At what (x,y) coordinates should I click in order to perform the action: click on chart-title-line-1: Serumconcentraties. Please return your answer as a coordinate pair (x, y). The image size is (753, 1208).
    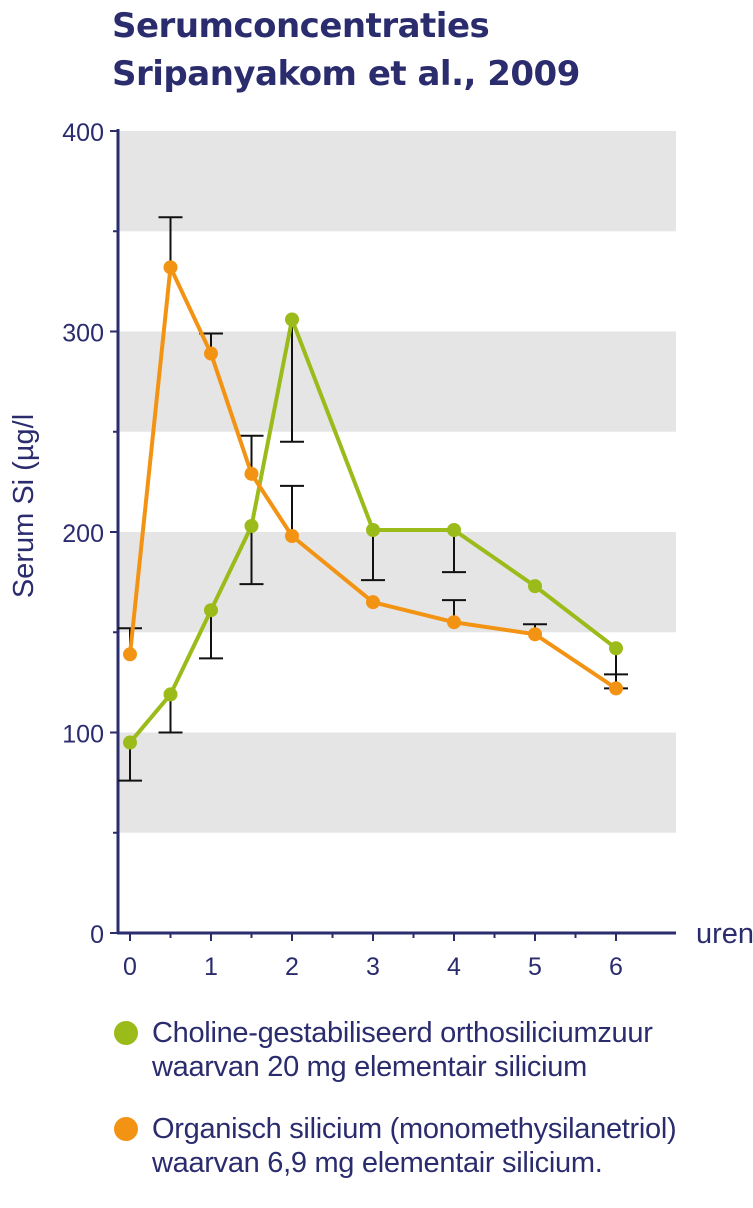
    Looking at the image, I should click on (301, 26).